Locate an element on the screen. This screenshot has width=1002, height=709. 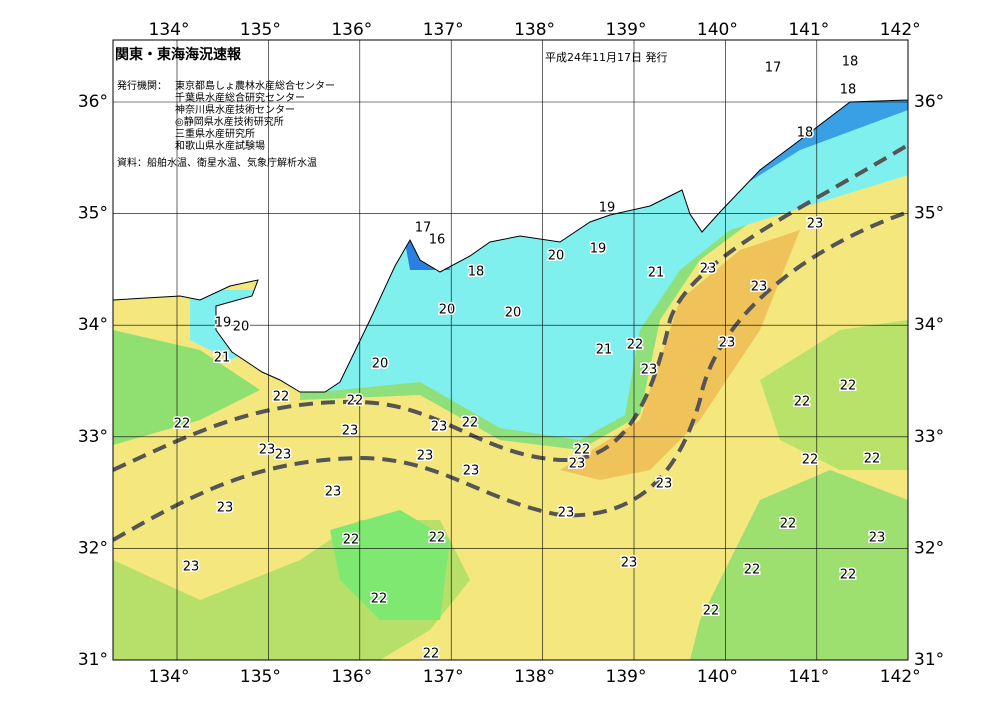
agency: 東京都島しょ農林水産総合センター is located at coordinates (255, 85).